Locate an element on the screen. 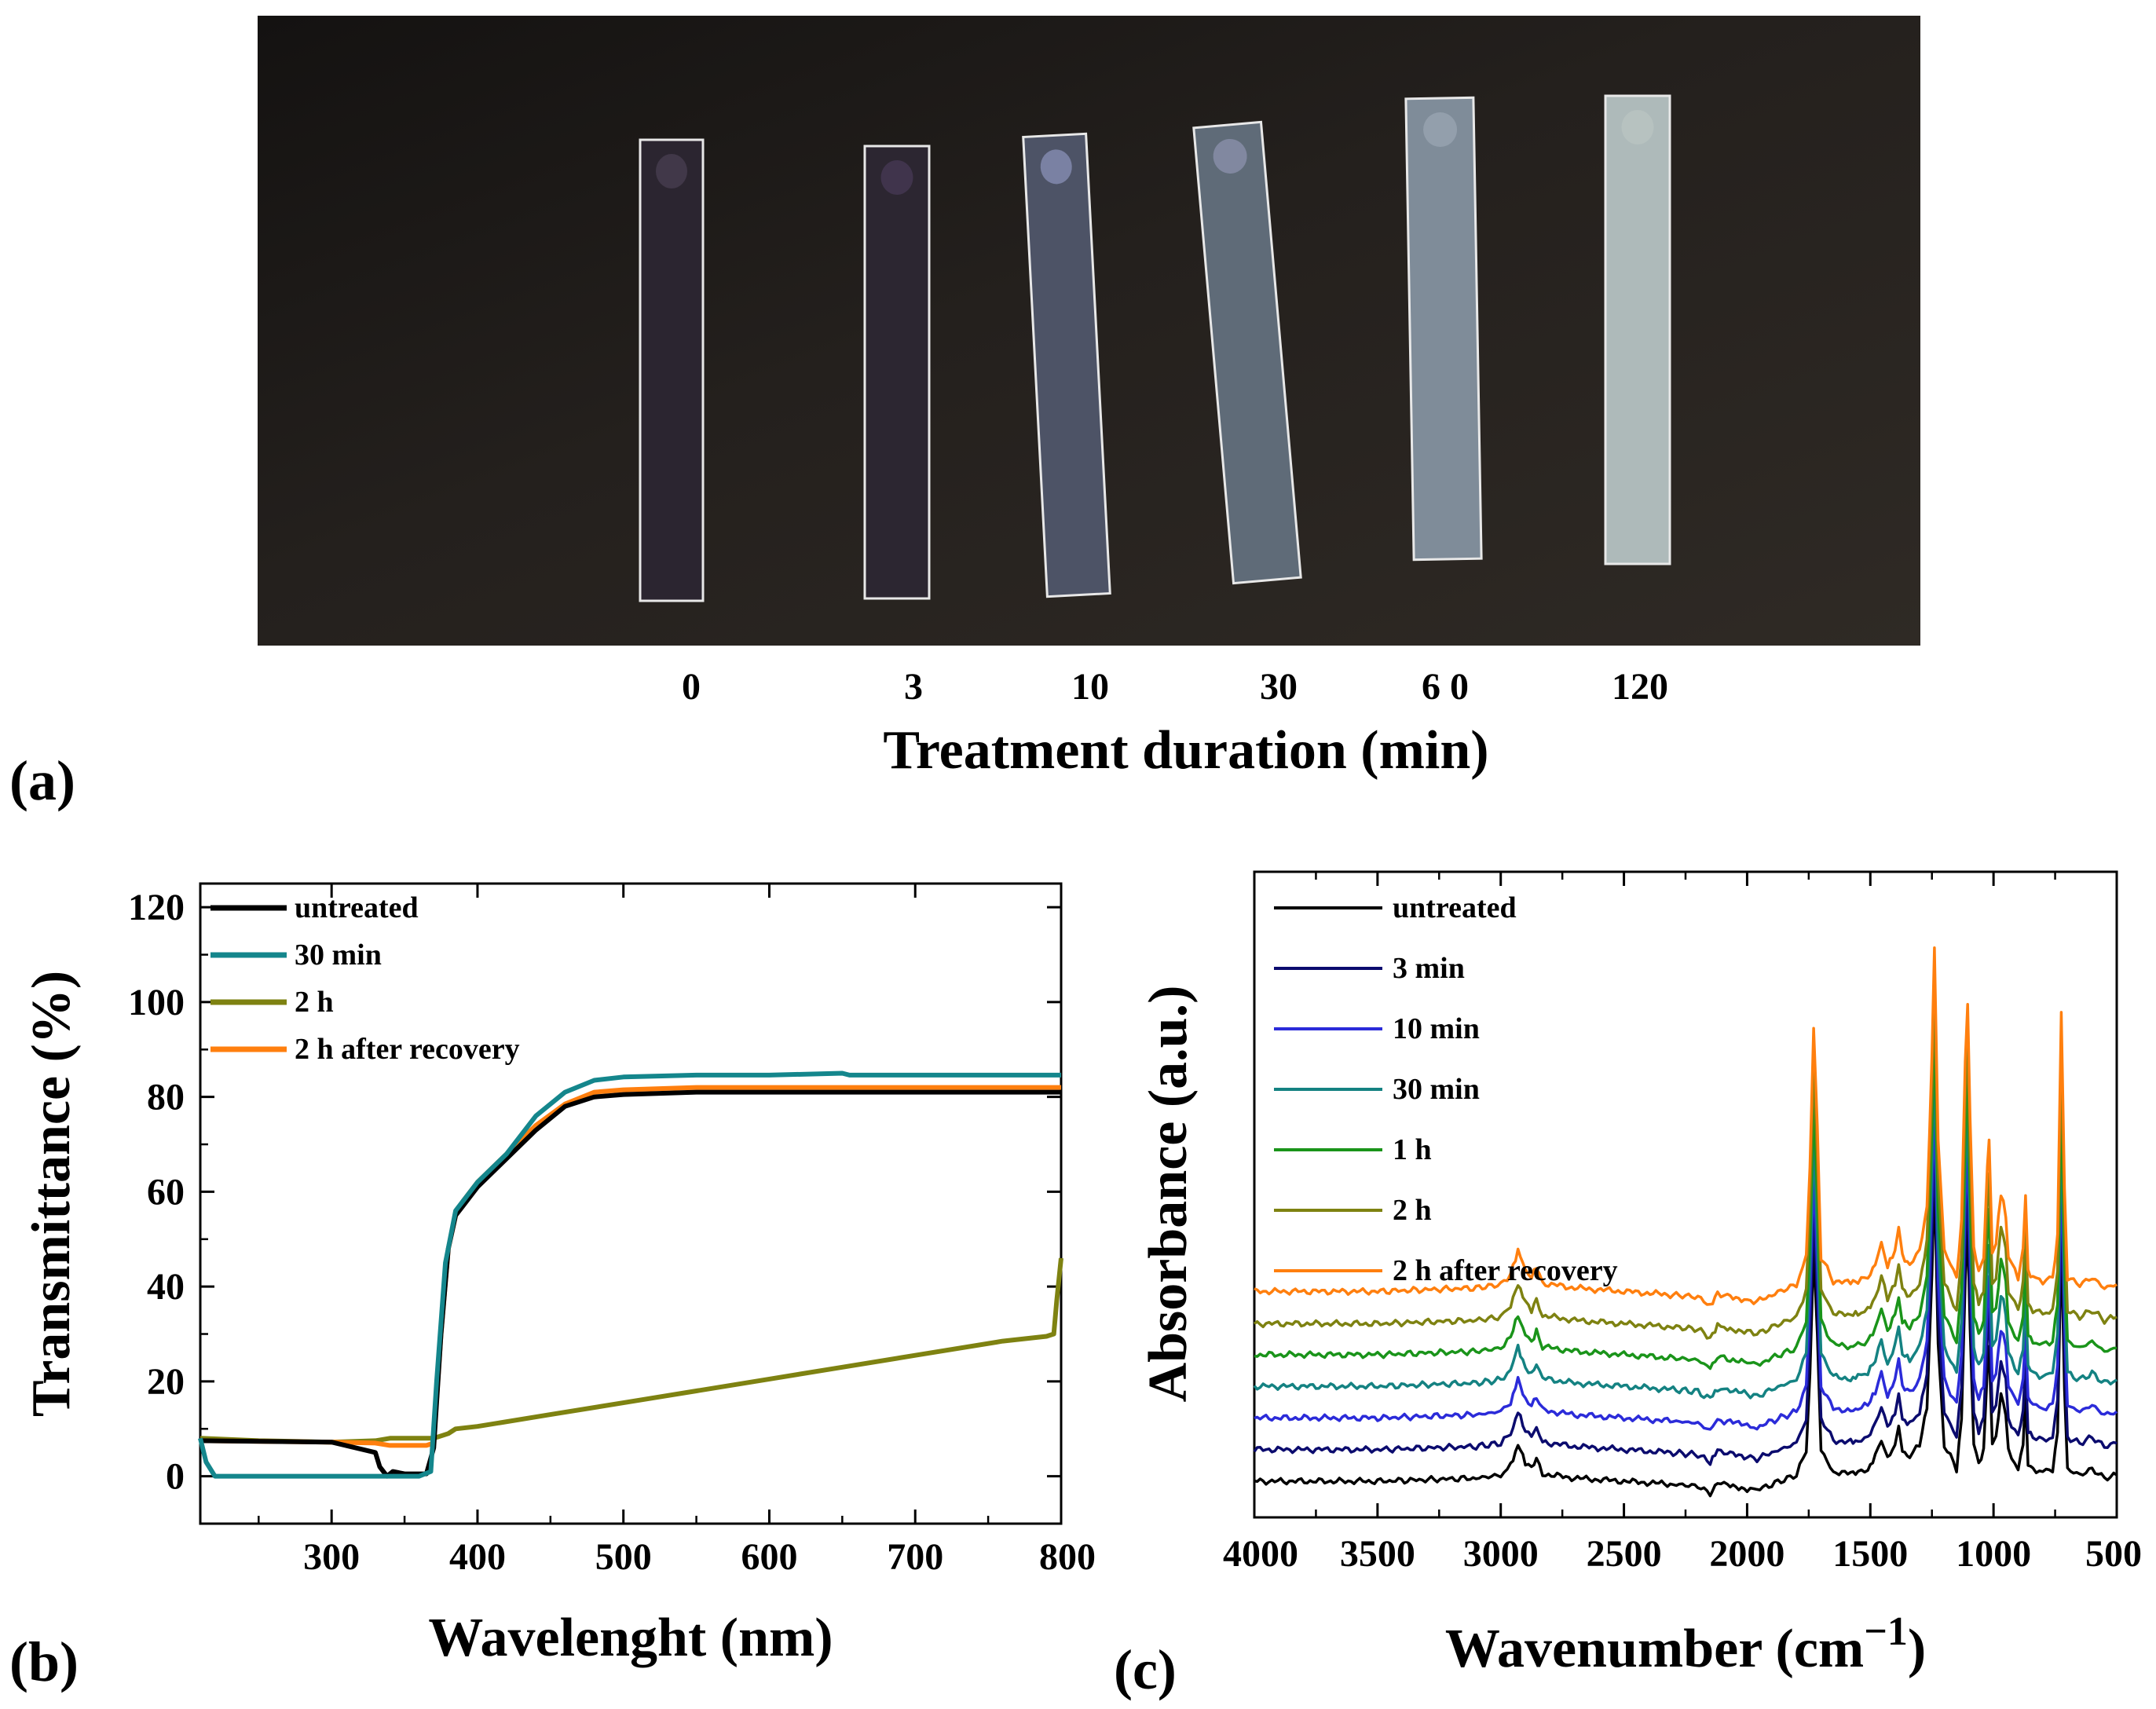 The width and height of the screenshot is (2156, 1709). y-tick-label: 0 is located at coordinates (175, 1477).